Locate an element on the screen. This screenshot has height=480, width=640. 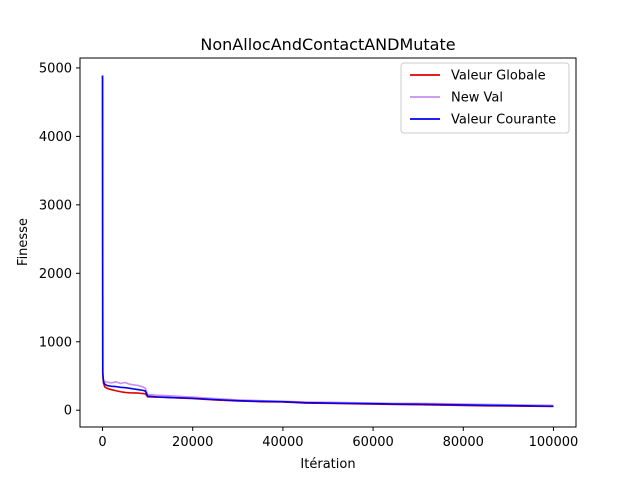
x-tick-label-4: 80000 is located at coordinates (463, 442).